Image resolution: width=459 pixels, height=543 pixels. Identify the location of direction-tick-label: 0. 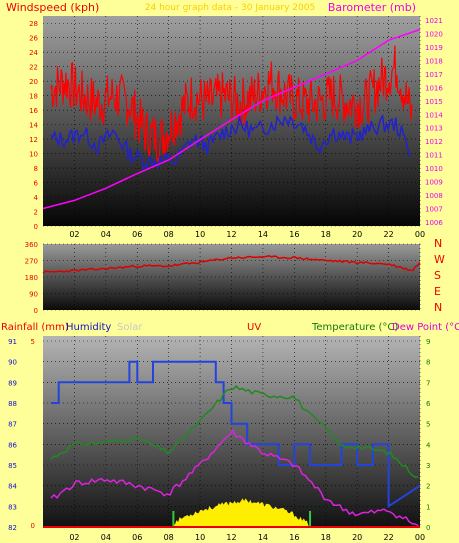
(36, 311).